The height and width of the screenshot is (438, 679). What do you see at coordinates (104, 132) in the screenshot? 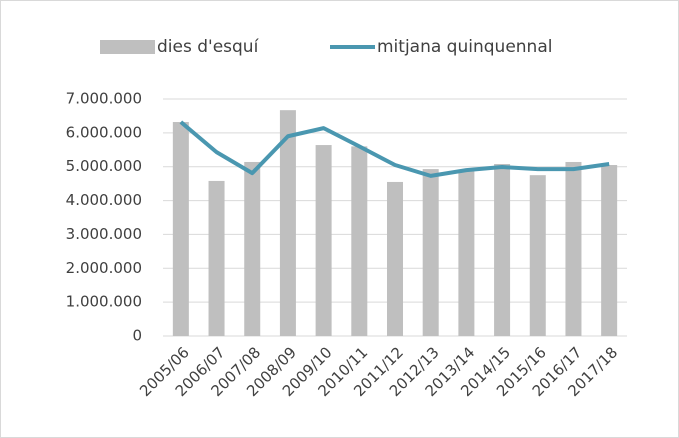
I see `y-tick-label: 6.000.000` at bounding box center [104, 132].